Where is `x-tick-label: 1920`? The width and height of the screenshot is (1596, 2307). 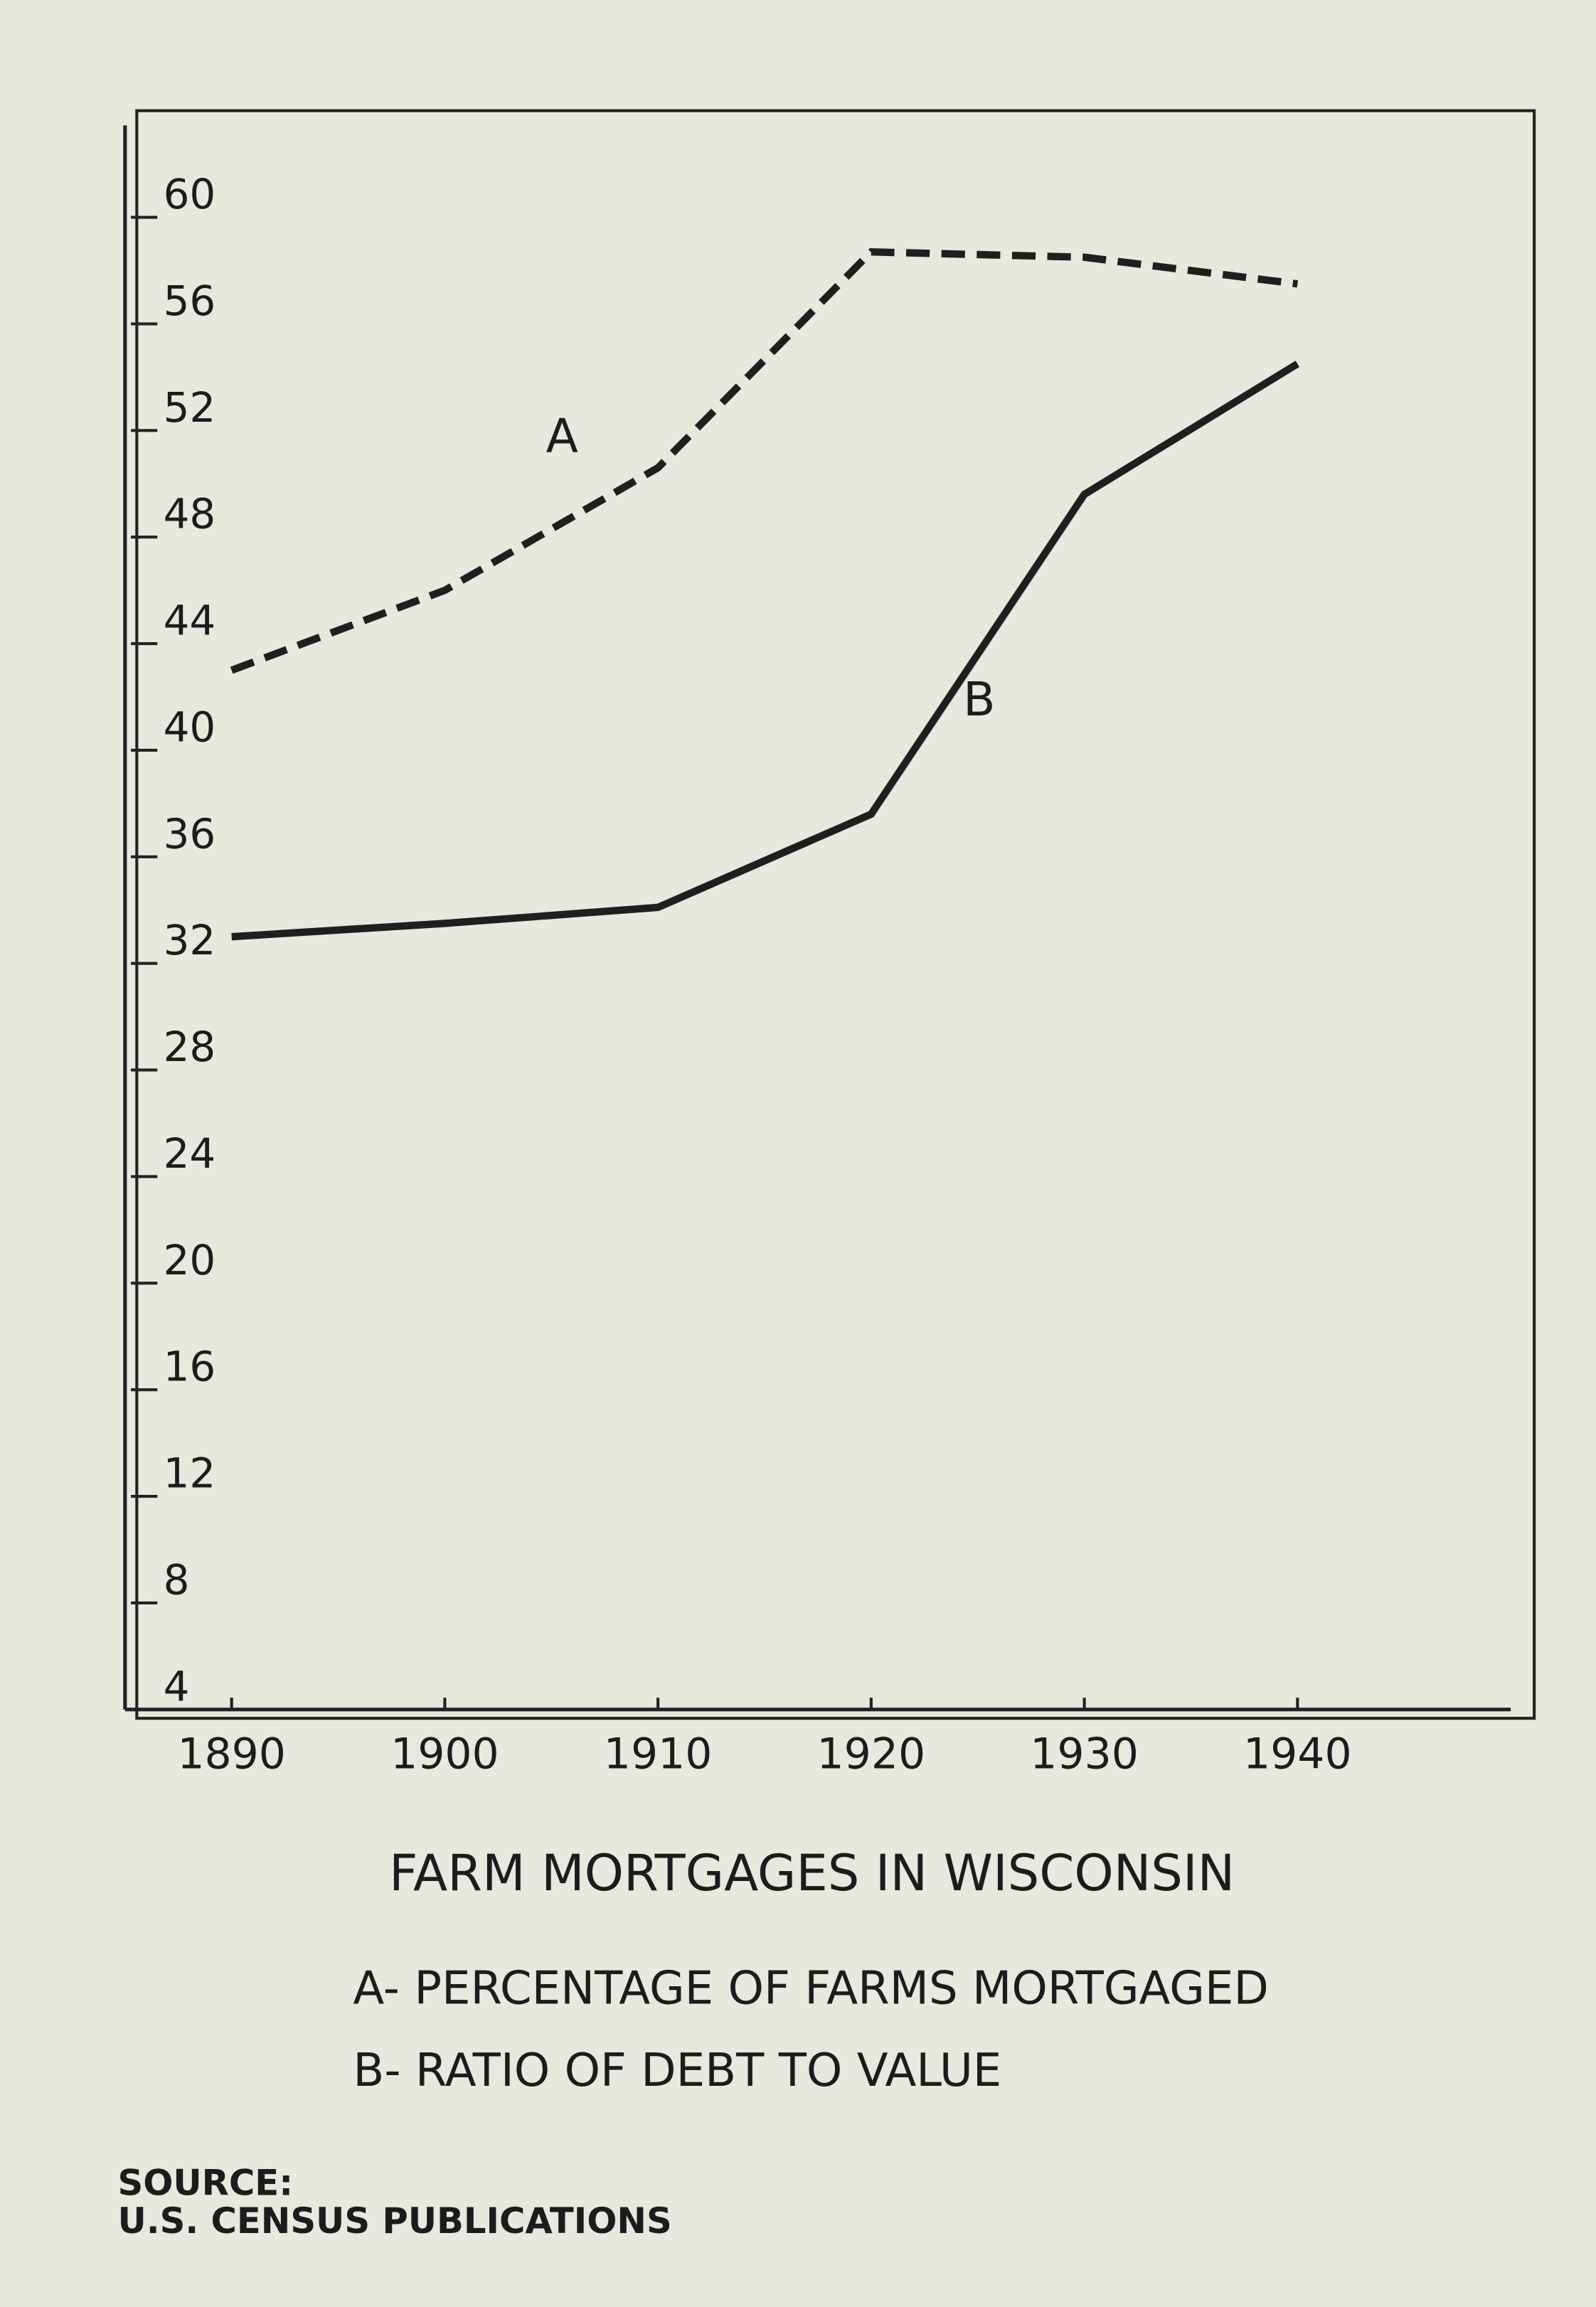 x-tick-label: 1920 is located at coordinates (871, 1754).